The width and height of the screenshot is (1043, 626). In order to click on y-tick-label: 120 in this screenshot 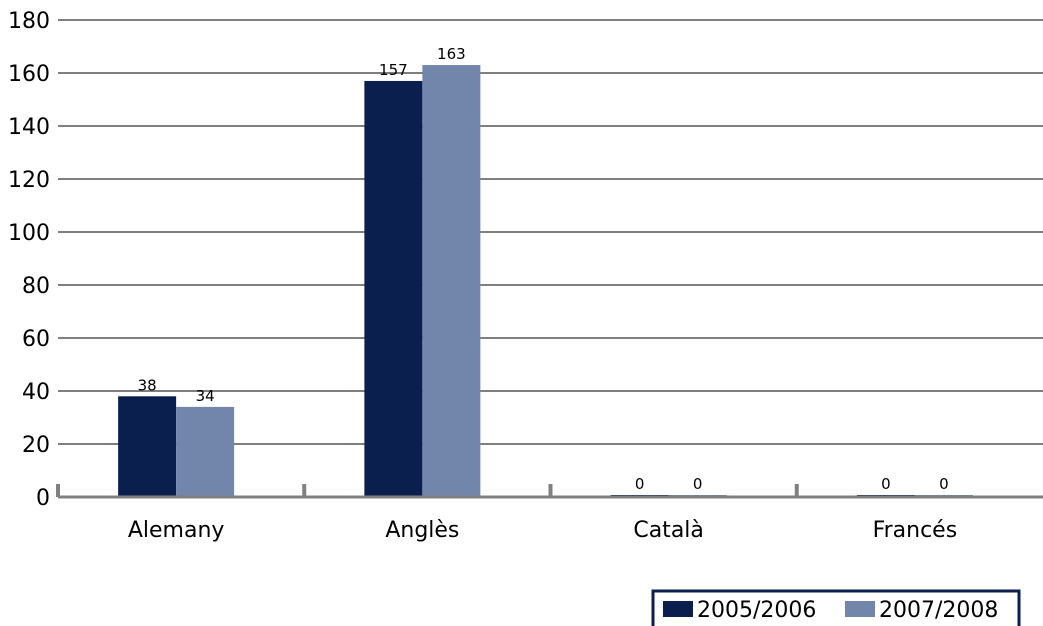, I will do `click(29, 180)`.